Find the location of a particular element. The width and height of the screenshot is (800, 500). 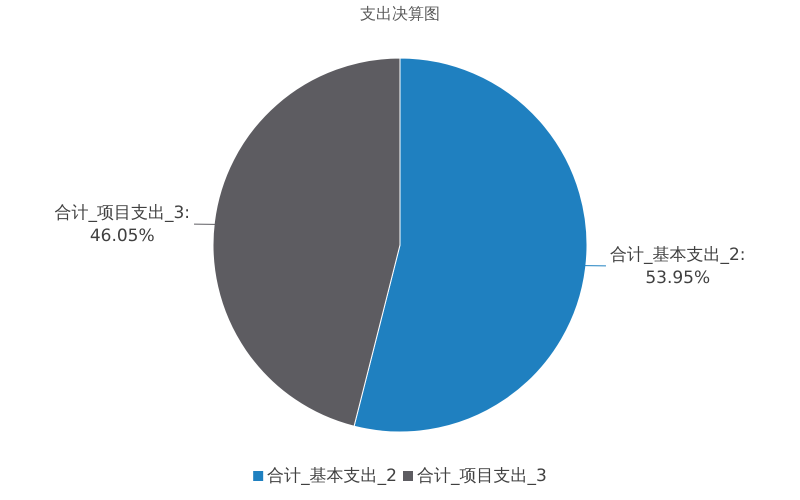

title: 支出决算图 is located at coordinates (400, 13).